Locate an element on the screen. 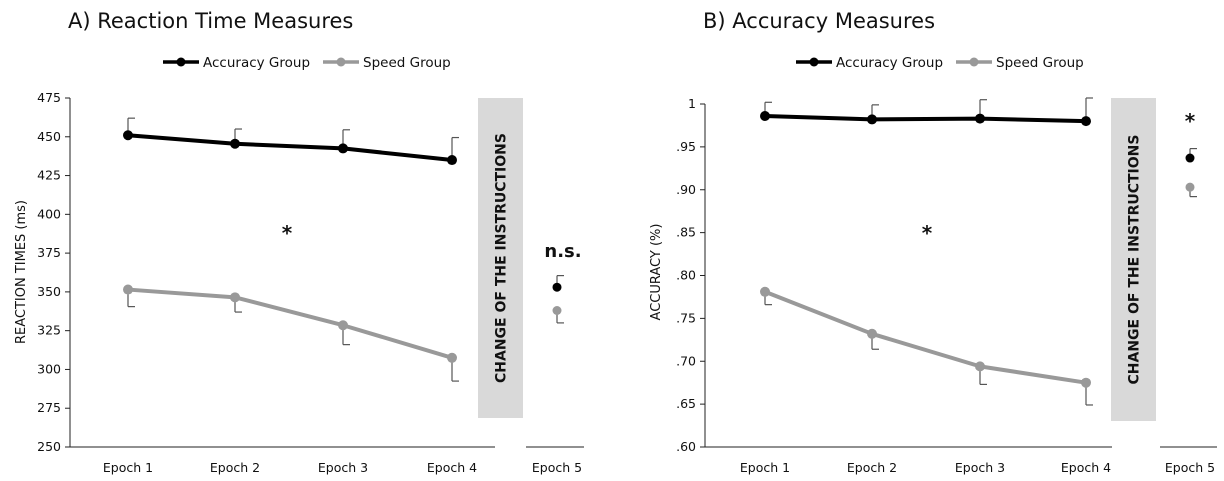 The width and height of the screenshot is (1224, 481). panel-b-legend-label-0: Accuracy Group is located at coordinates (889, 63).